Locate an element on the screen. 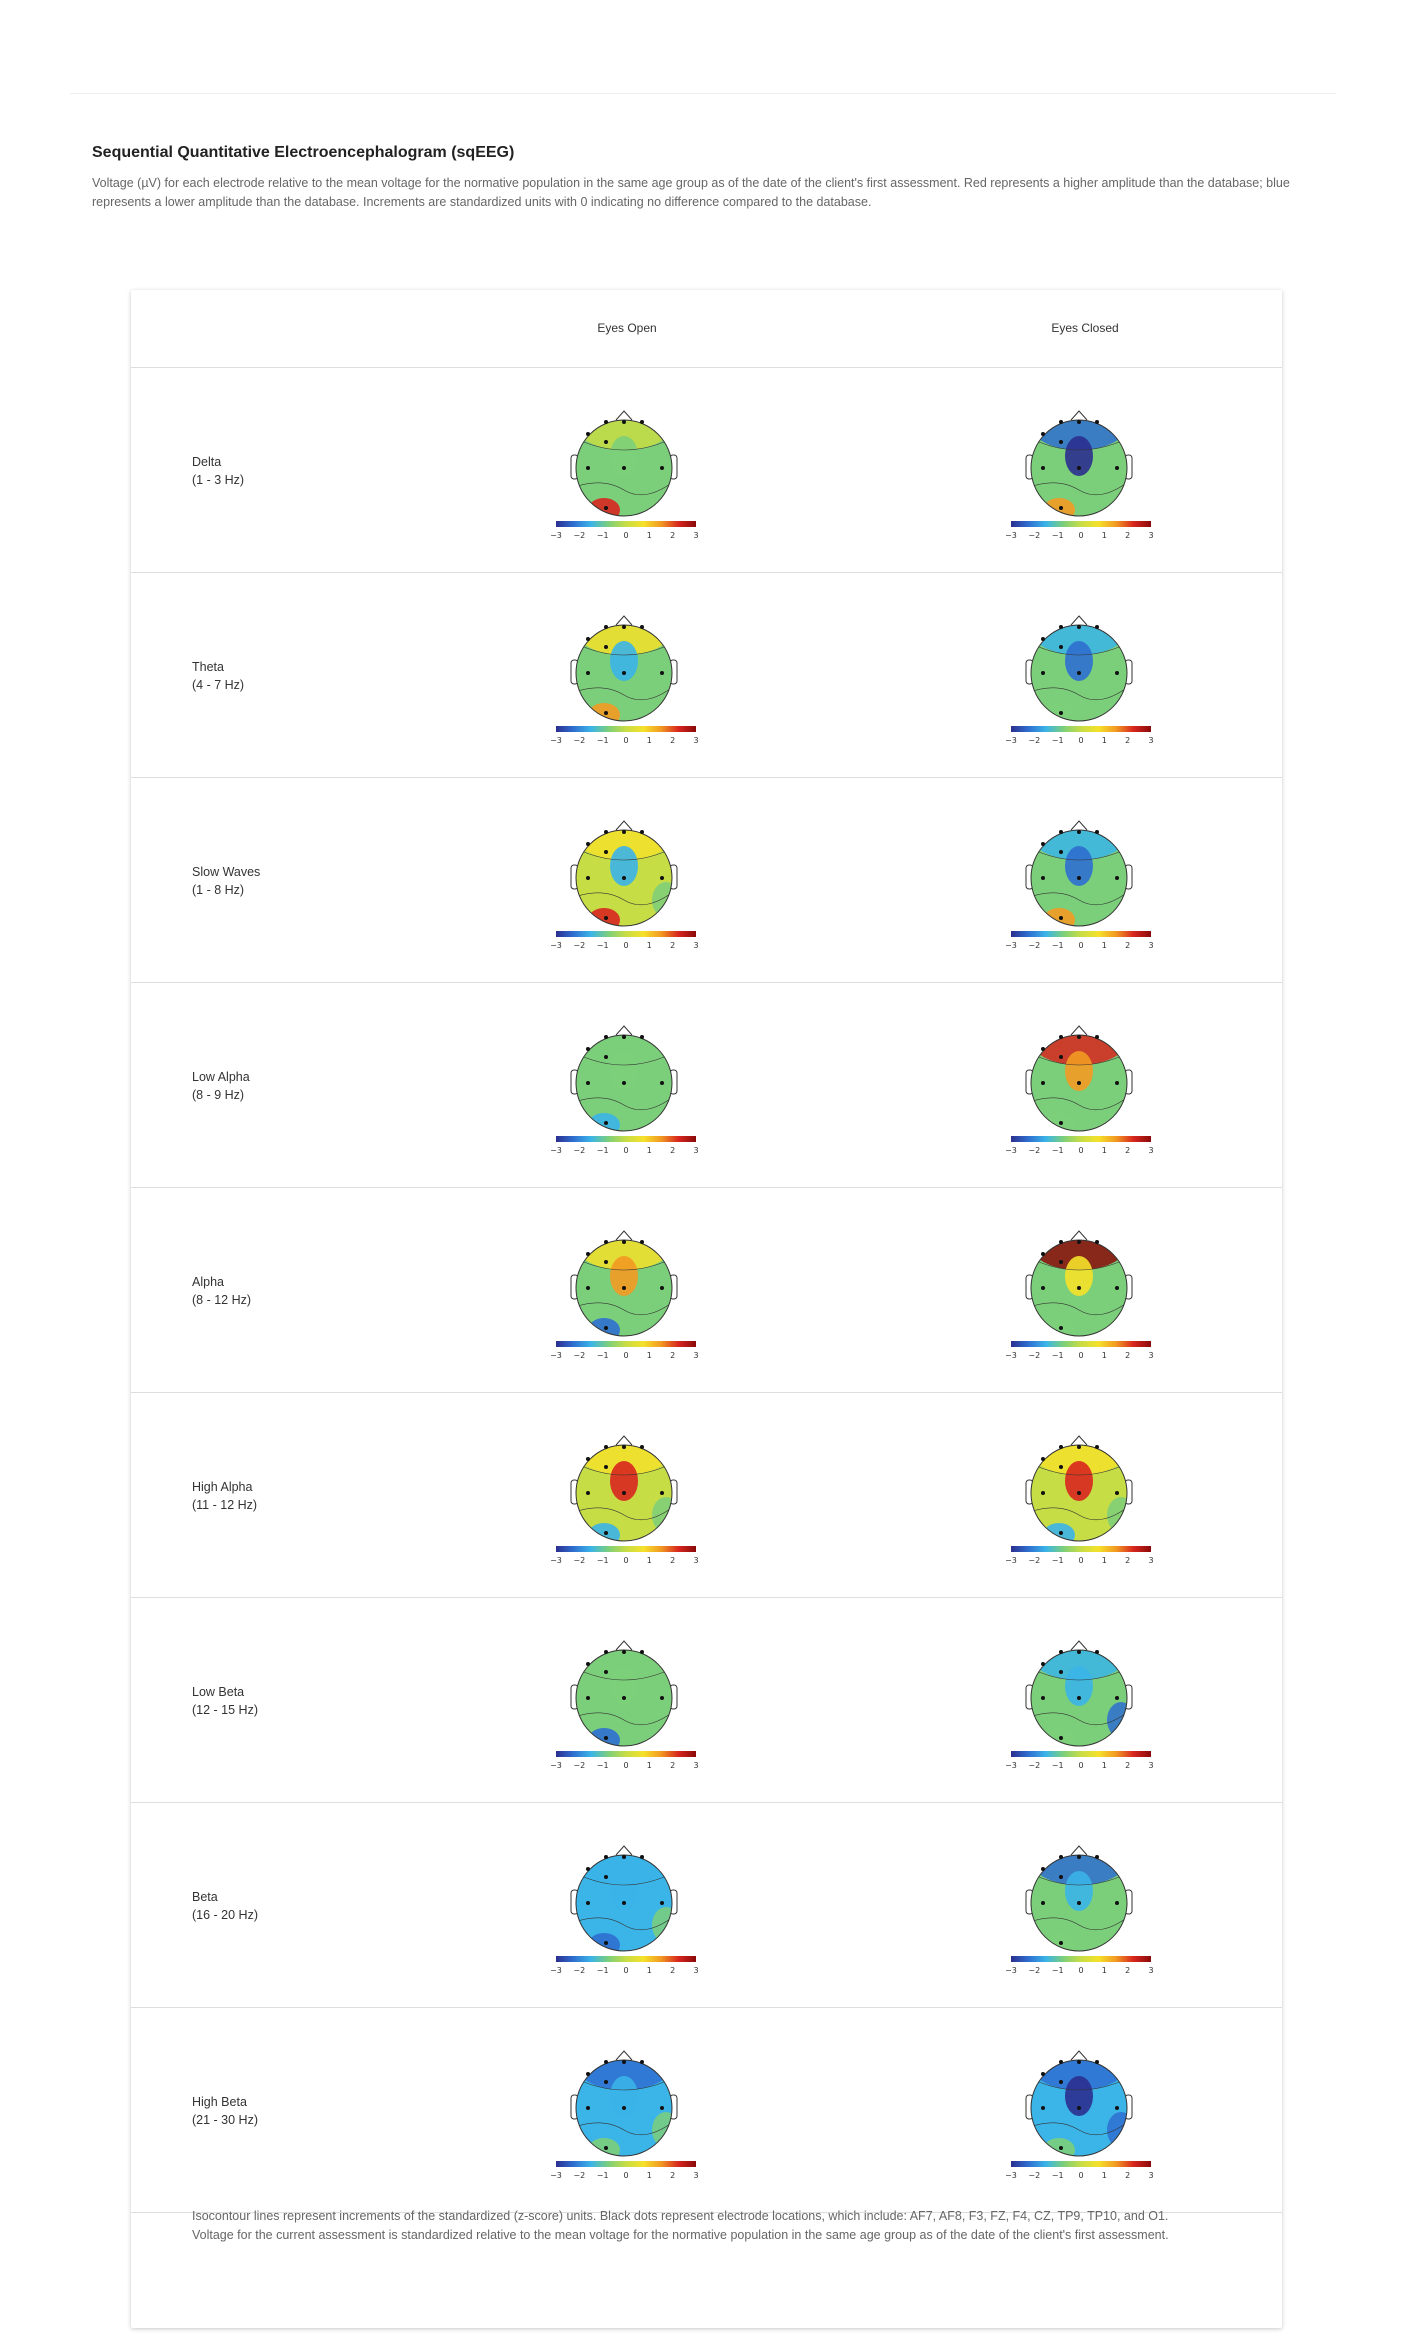 The height and width of the screenshot is (2339, 1406). band-label: High Beta (21 - 30 Hz) is located at coordinates (225, 2111).